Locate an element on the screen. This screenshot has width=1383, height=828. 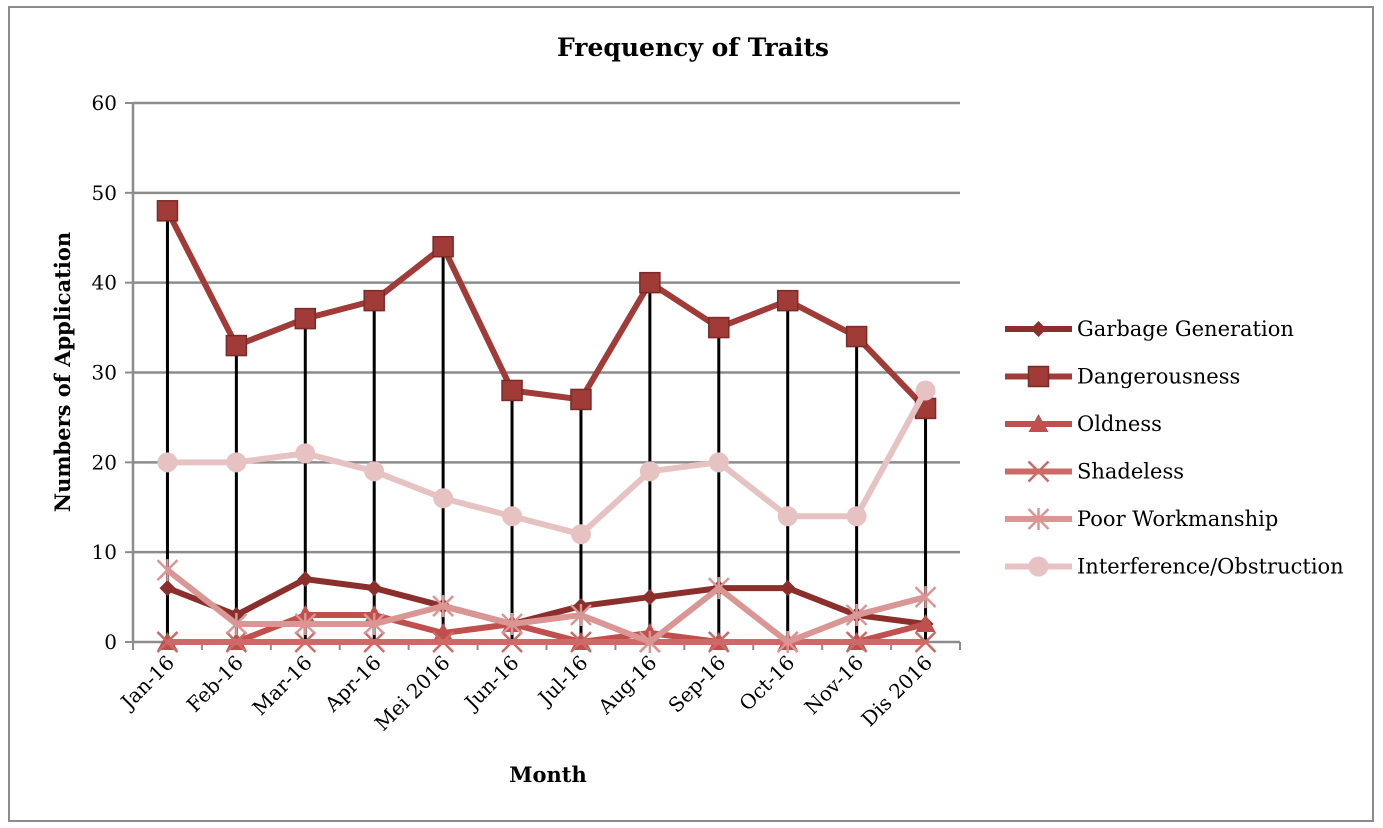
legend-item: Shadeless is located at coordinates (1094, 472).